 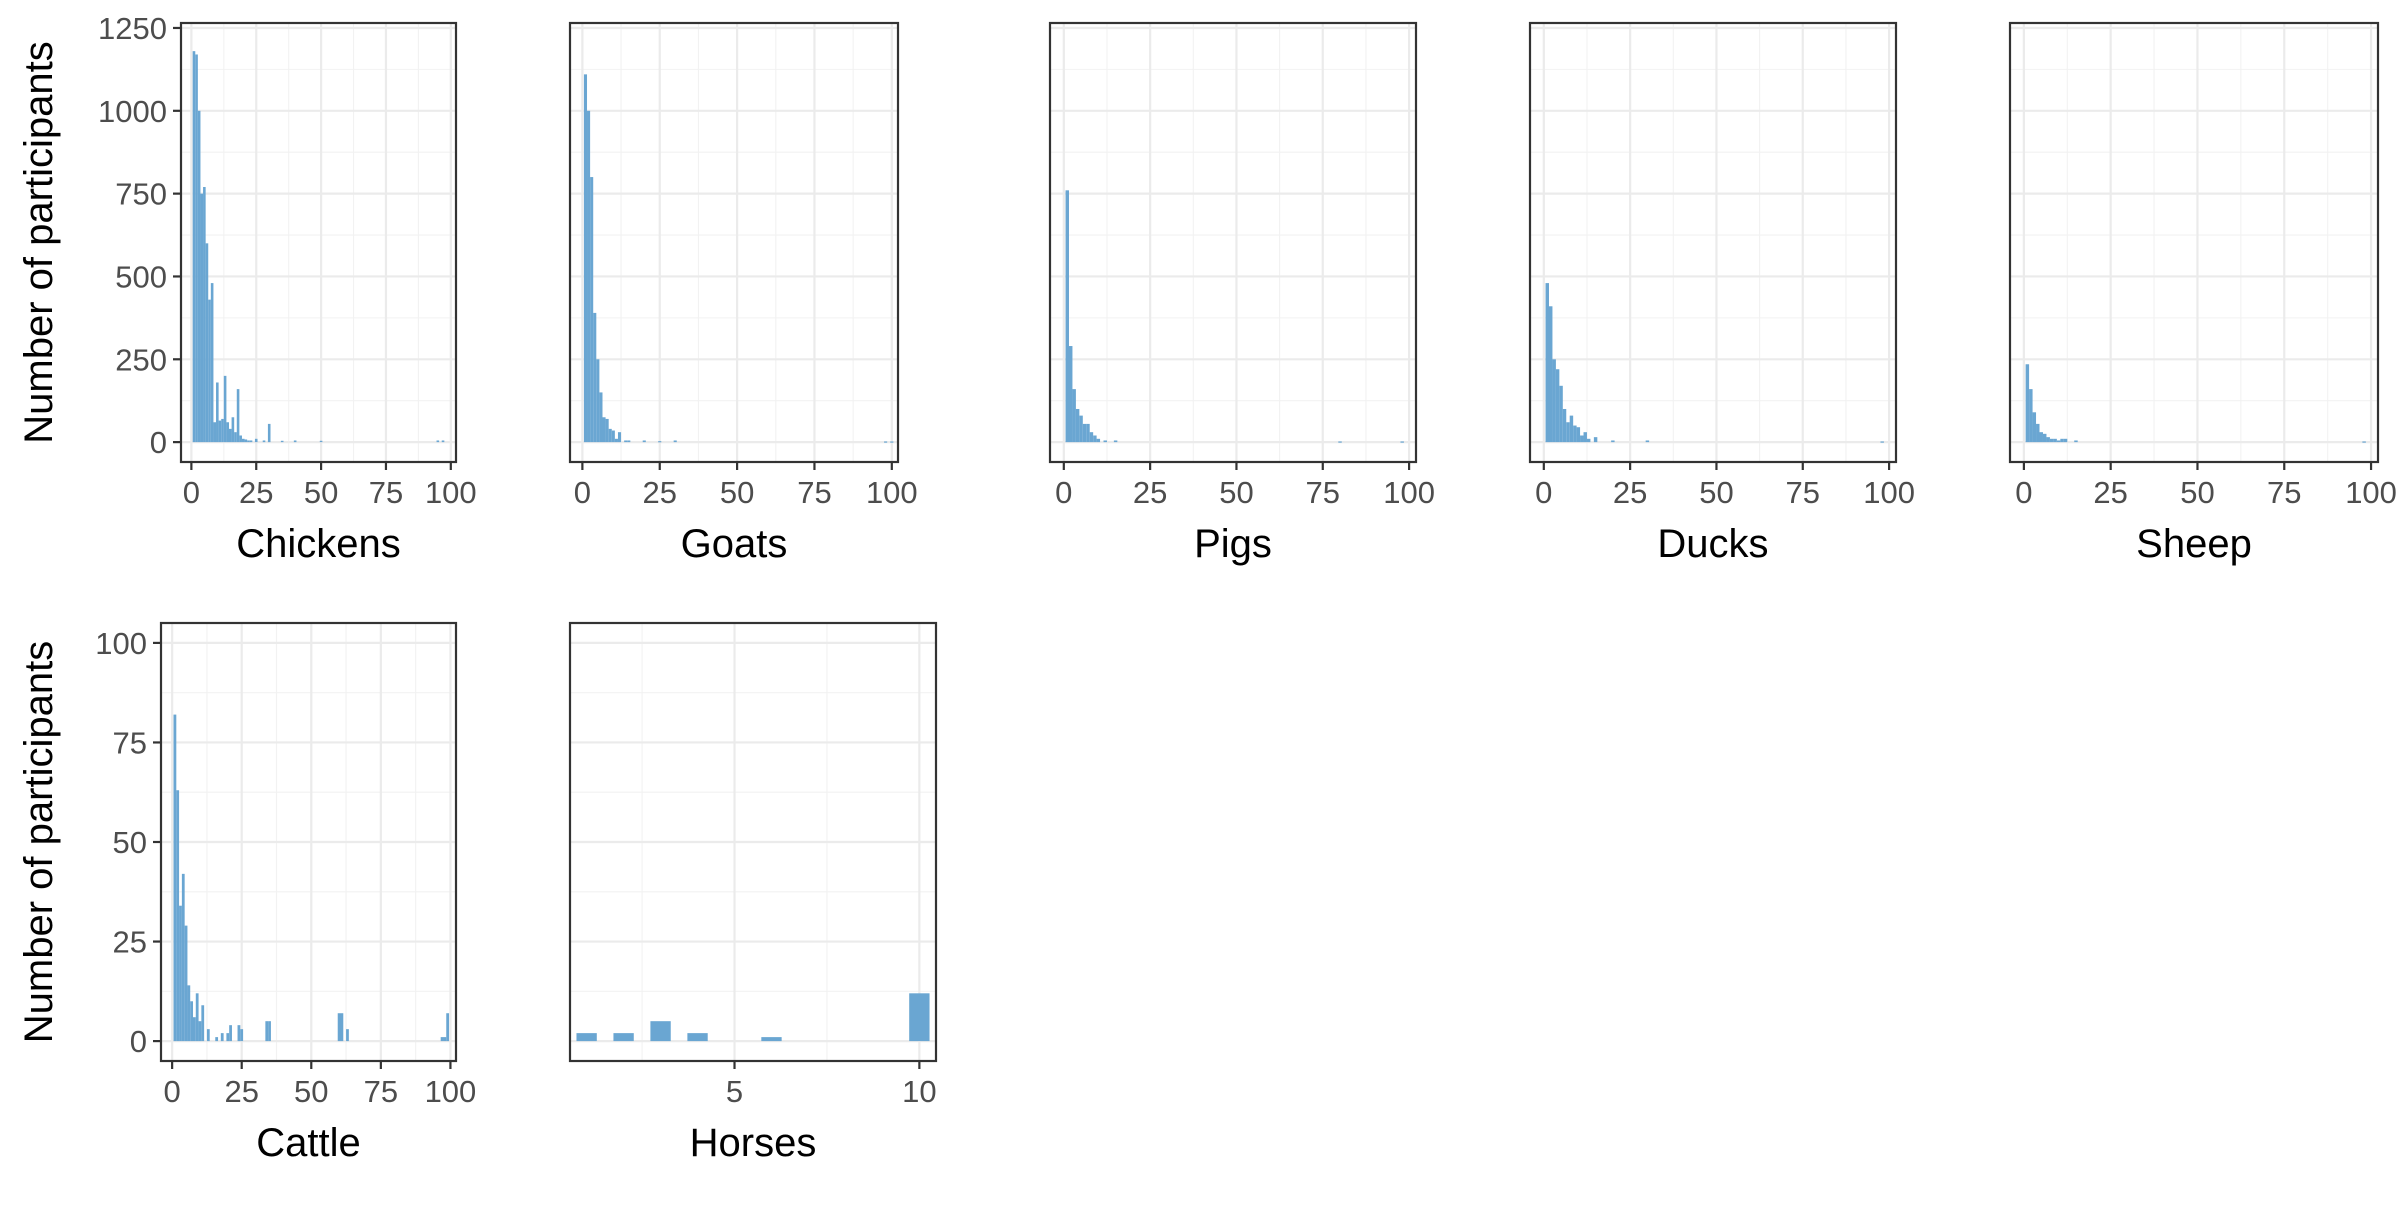 What do you see at coordinates (318, 544) in the screenshot?
I see `x-axis-title: Chickens` at bounding box center [318, 544].